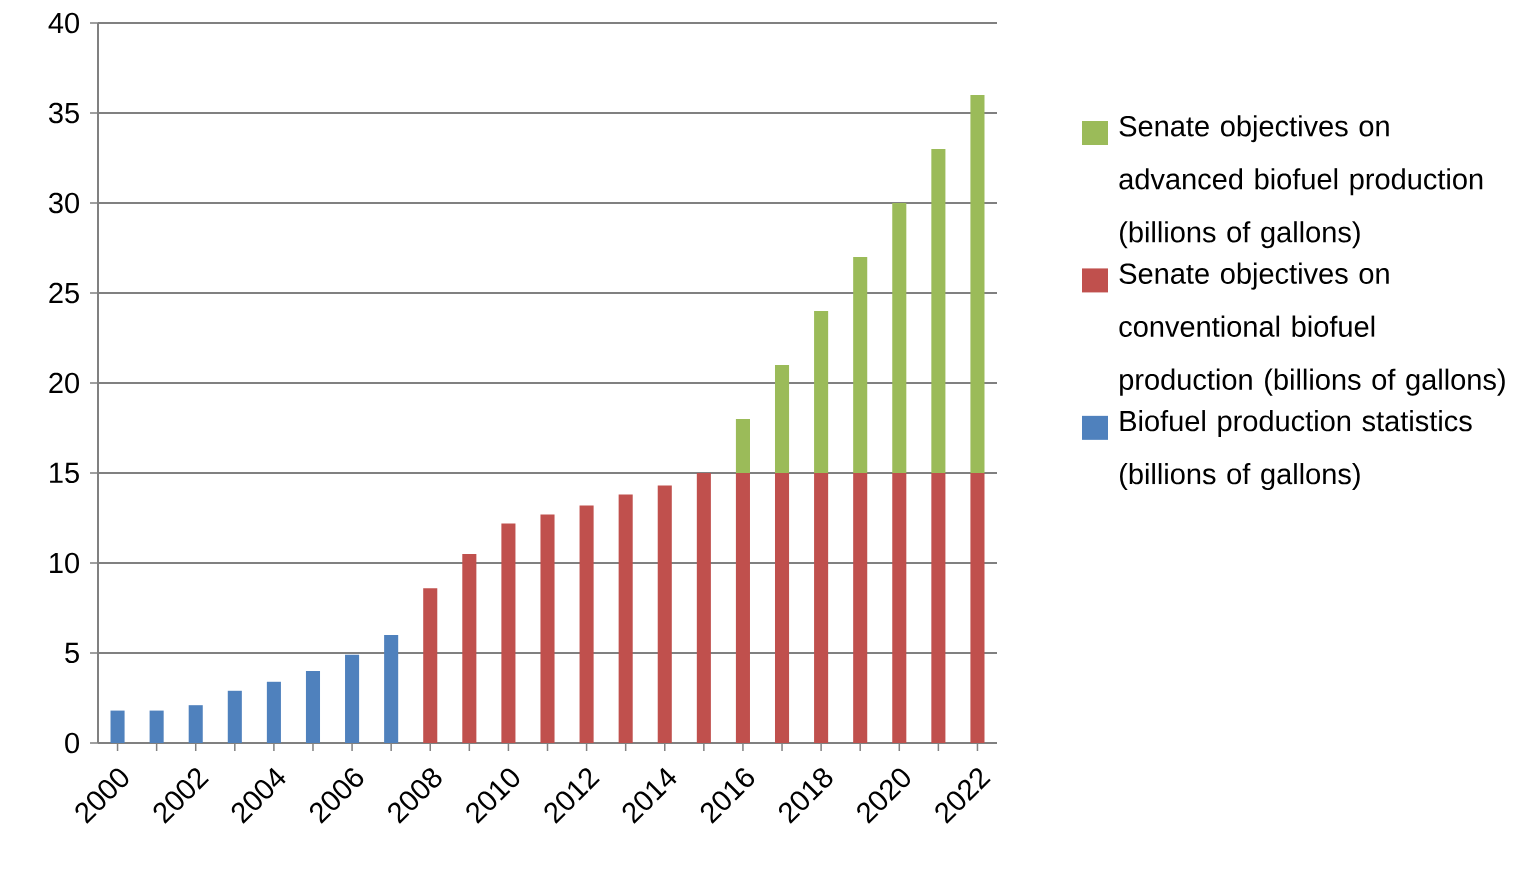 This screenshot has width=1524, height=880. I want to click on y-tick-label: 40, so click(63, 23).